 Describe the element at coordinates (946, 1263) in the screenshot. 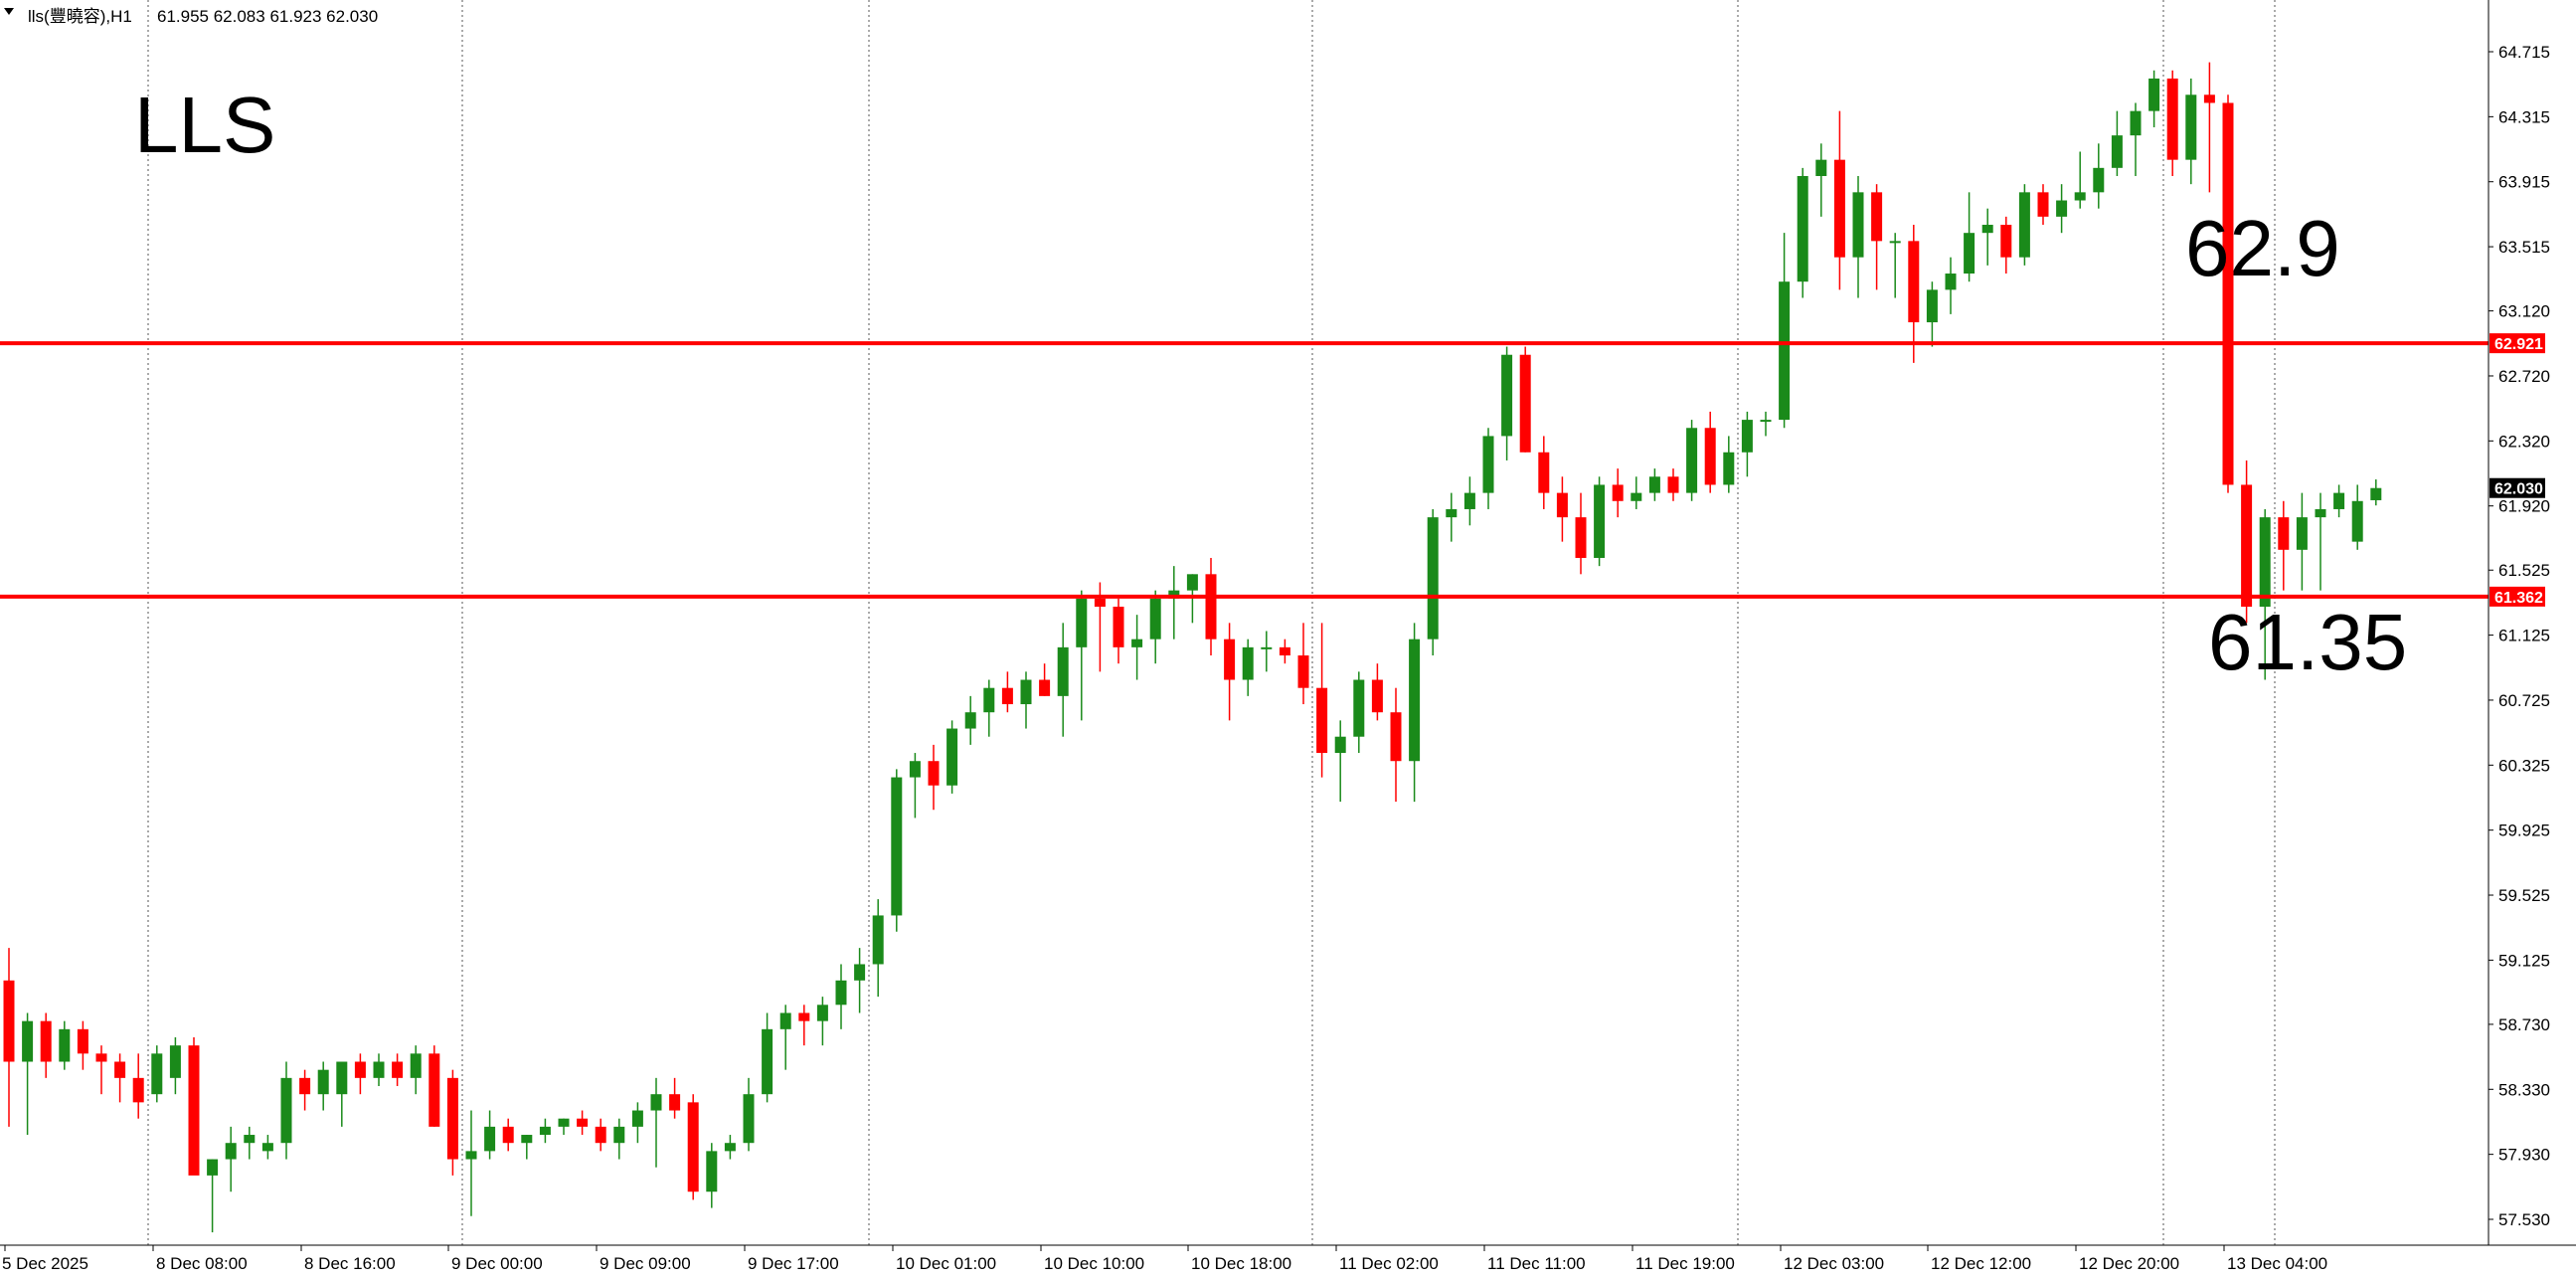

I see `time-tick-label: 10 Dec 01:00` at that location.